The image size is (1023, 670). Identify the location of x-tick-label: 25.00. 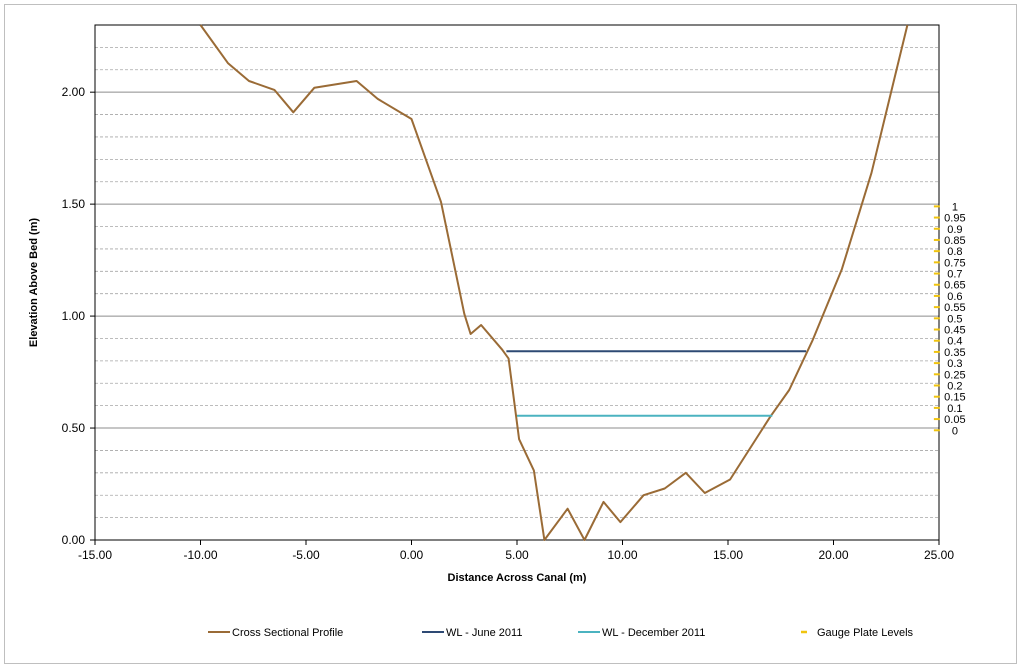
(939, 555).